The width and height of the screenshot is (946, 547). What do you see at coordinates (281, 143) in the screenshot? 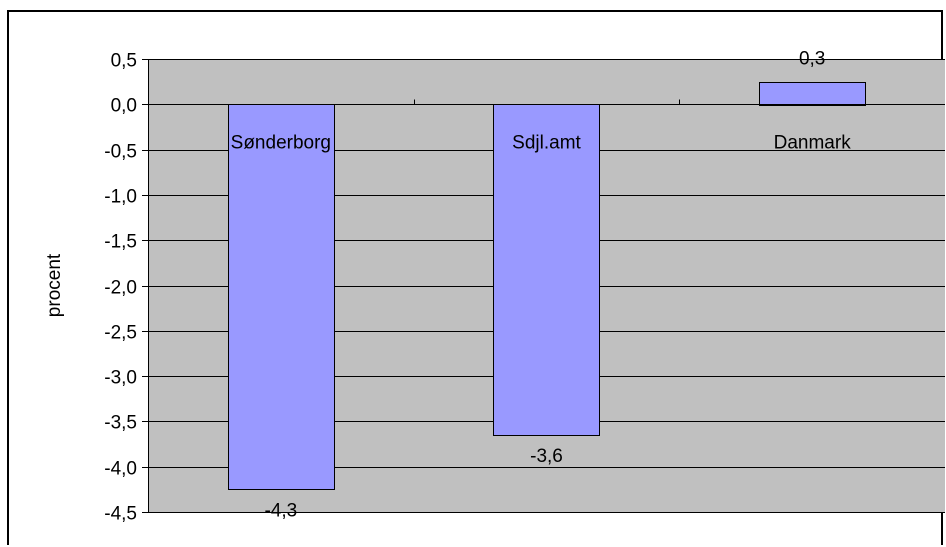
I see `category-label: Sønderborg` at bounding box center [281, 143].